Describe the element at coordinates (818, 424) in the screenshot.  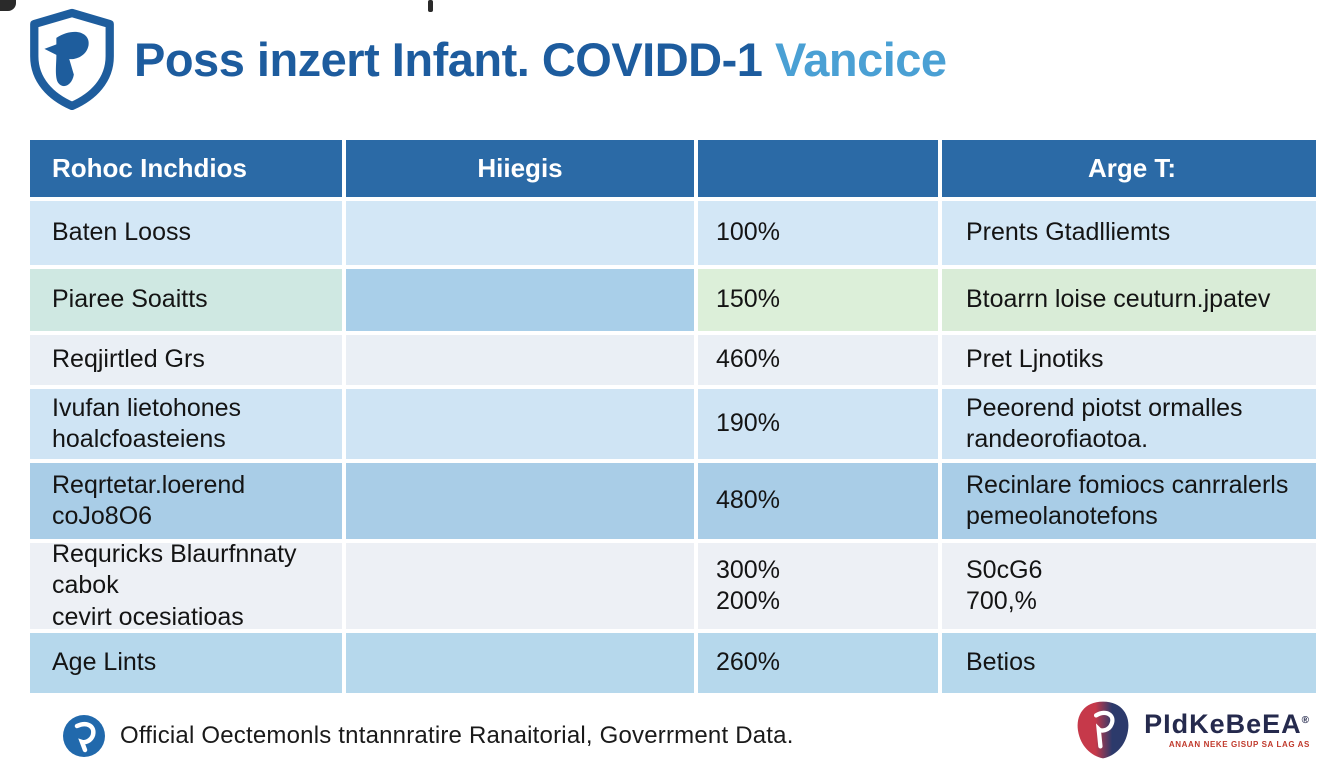
I see `row-percent: 190%` at that location.